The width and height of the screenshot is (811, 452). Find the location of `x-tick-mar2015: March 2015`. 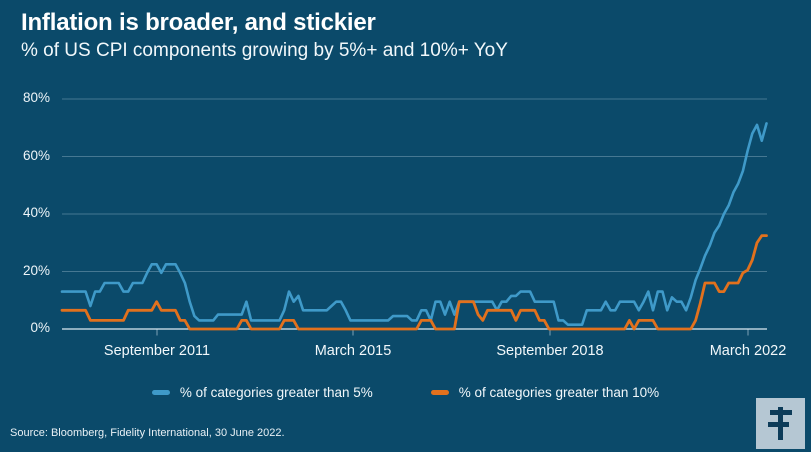

x-tick-mar2015: March 2015 is located at coordinates (353, 351).